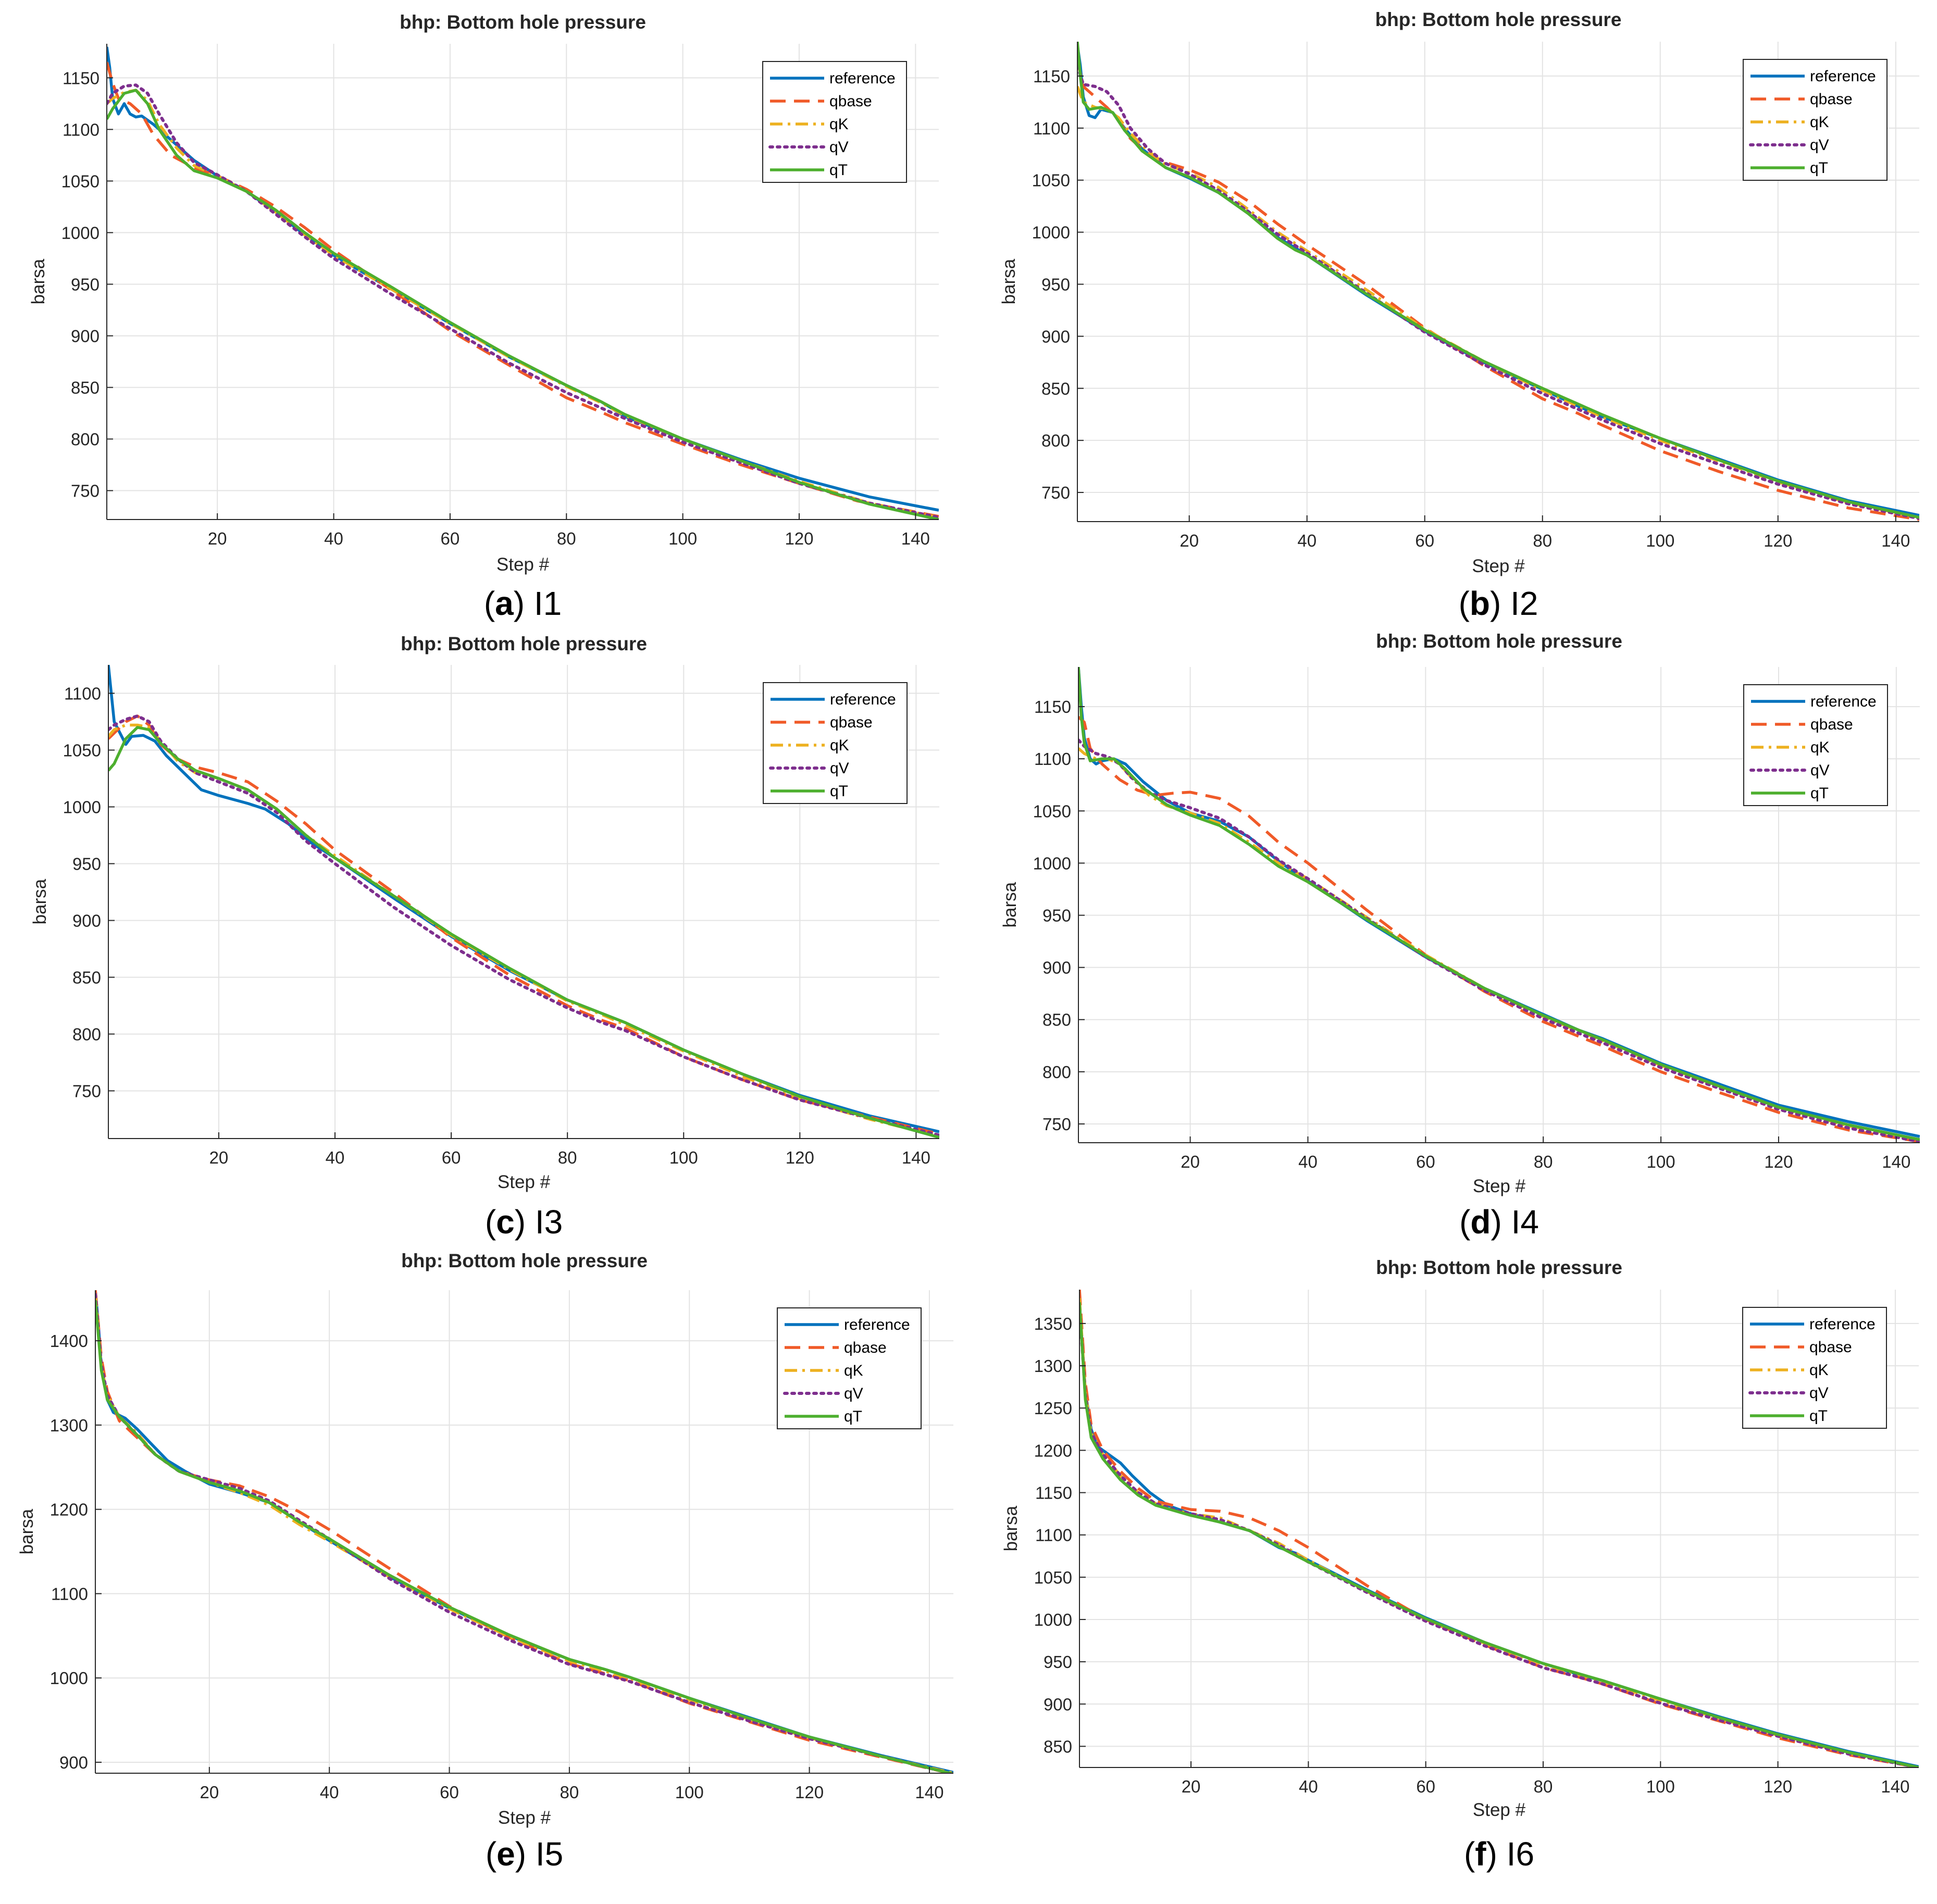 This screenshot has width=1937, height=1904. What do you see at coordinates (69, 1341) in the screenshot?
I see `y-tick-label: 1400` at bounding box center [69, 1341].